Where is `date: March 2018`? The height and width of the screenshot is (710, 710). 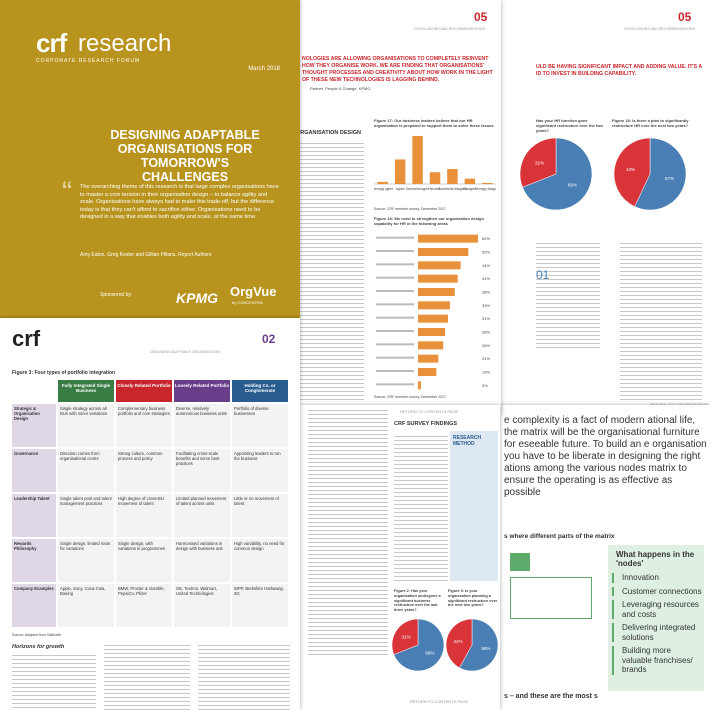
date: March 2018 is located at coordinates (264, 69).